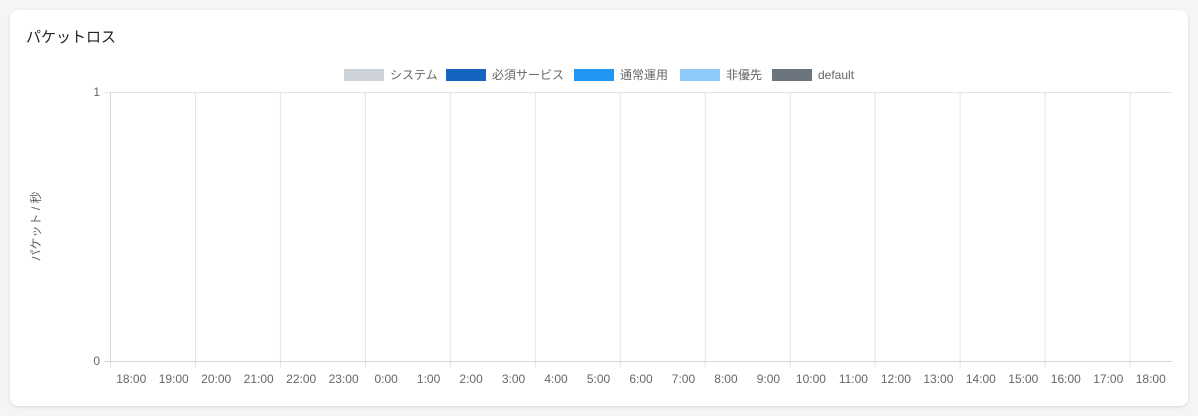  Describe the element at coordinates (344, 379) in the screenshot. I see `x-tick-label: 23:00` at that location.